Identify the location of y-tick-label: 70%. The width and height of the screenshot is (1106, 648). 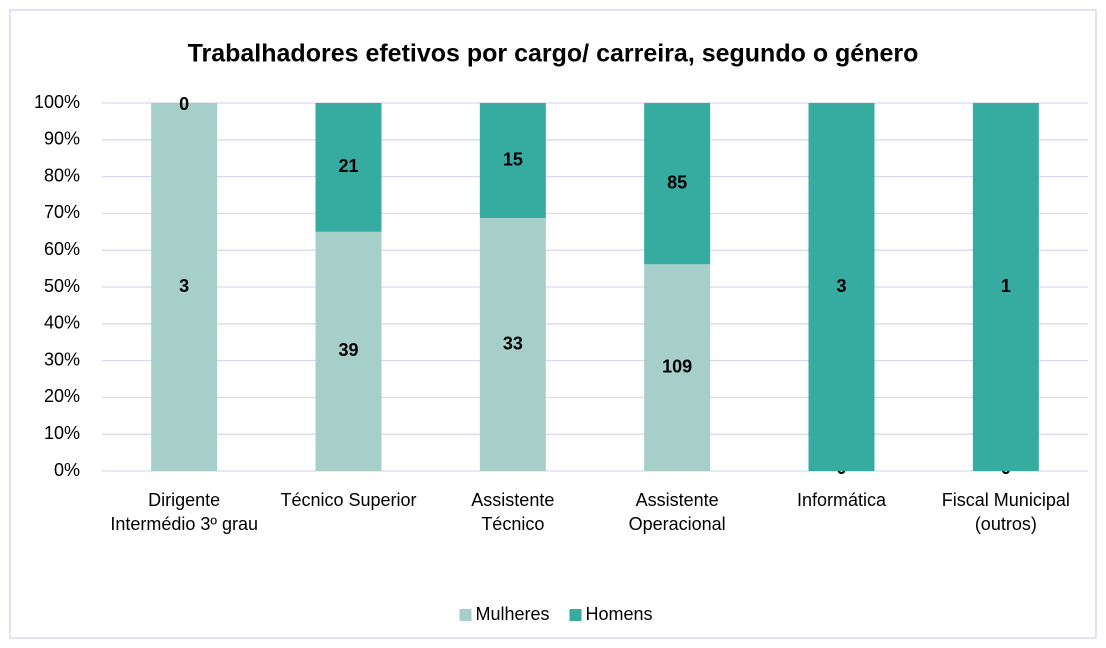
(62, 212).